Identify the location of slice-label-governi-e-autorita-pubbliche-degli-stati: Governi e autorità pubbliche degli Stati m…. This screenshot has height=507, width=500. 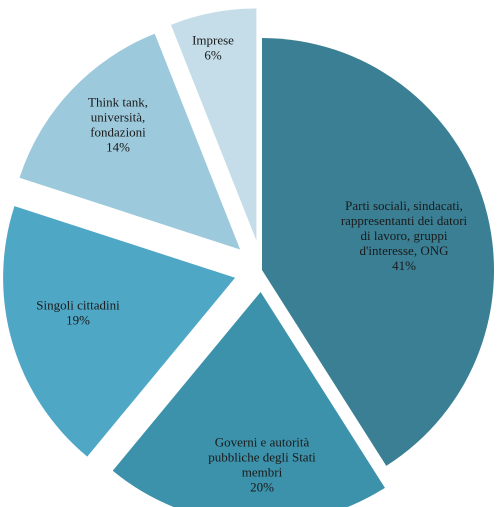
(262, 465).